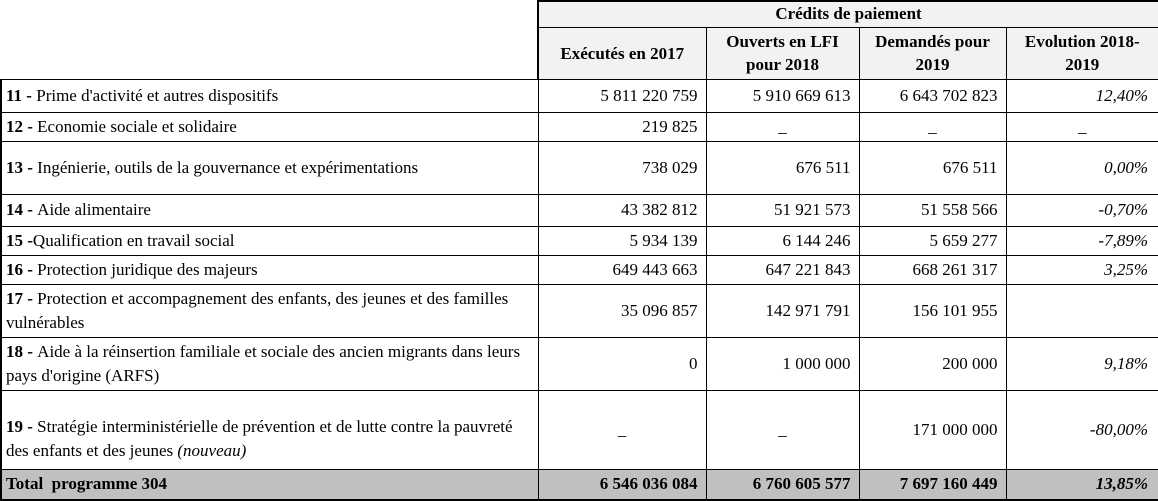  Describe the element at coordinates (22, 351) in the screenshot. I see `row-number: 18 -` at that location.